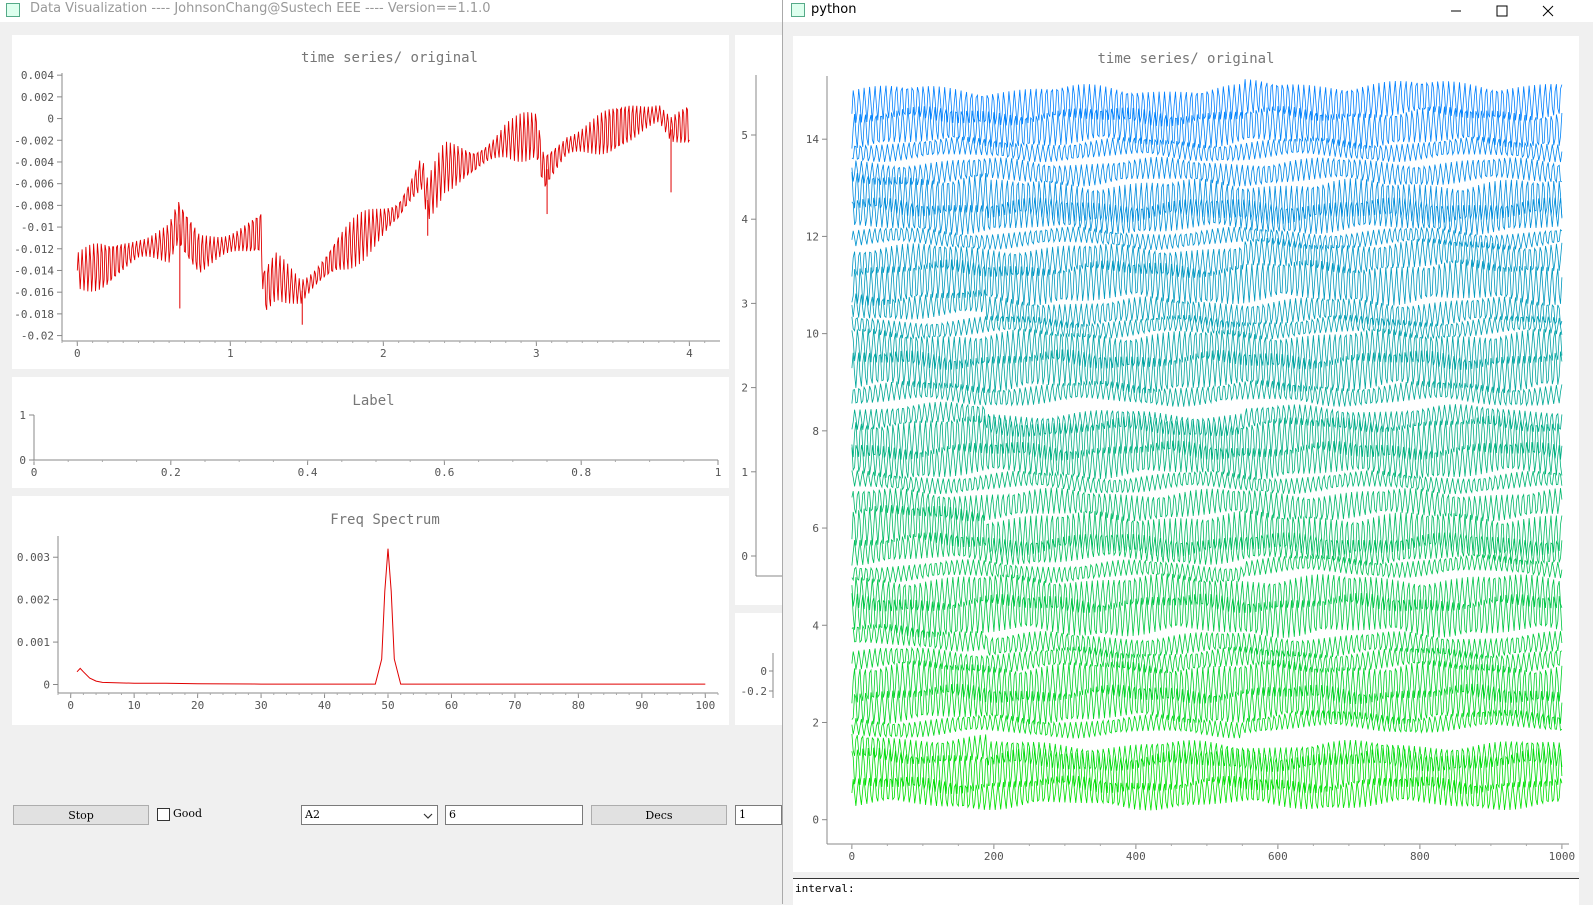 The image size is (1593, 905). I want to click on y-tick-label: -0.016, so click(34, 292).